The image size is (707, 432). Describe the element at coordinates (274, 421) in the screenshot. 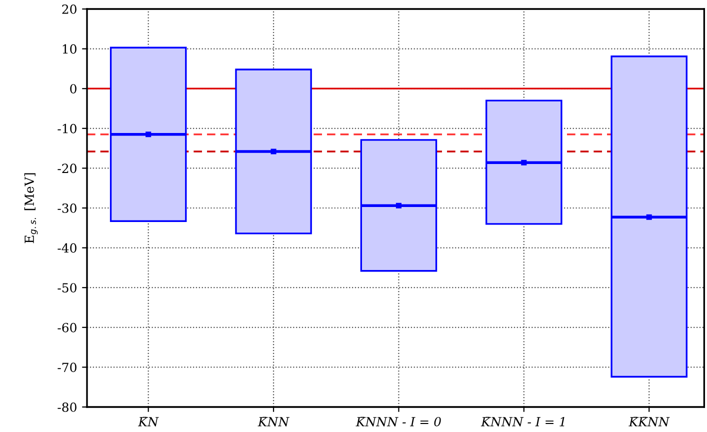

I see `x-tick-label: K̄NN` at that location.